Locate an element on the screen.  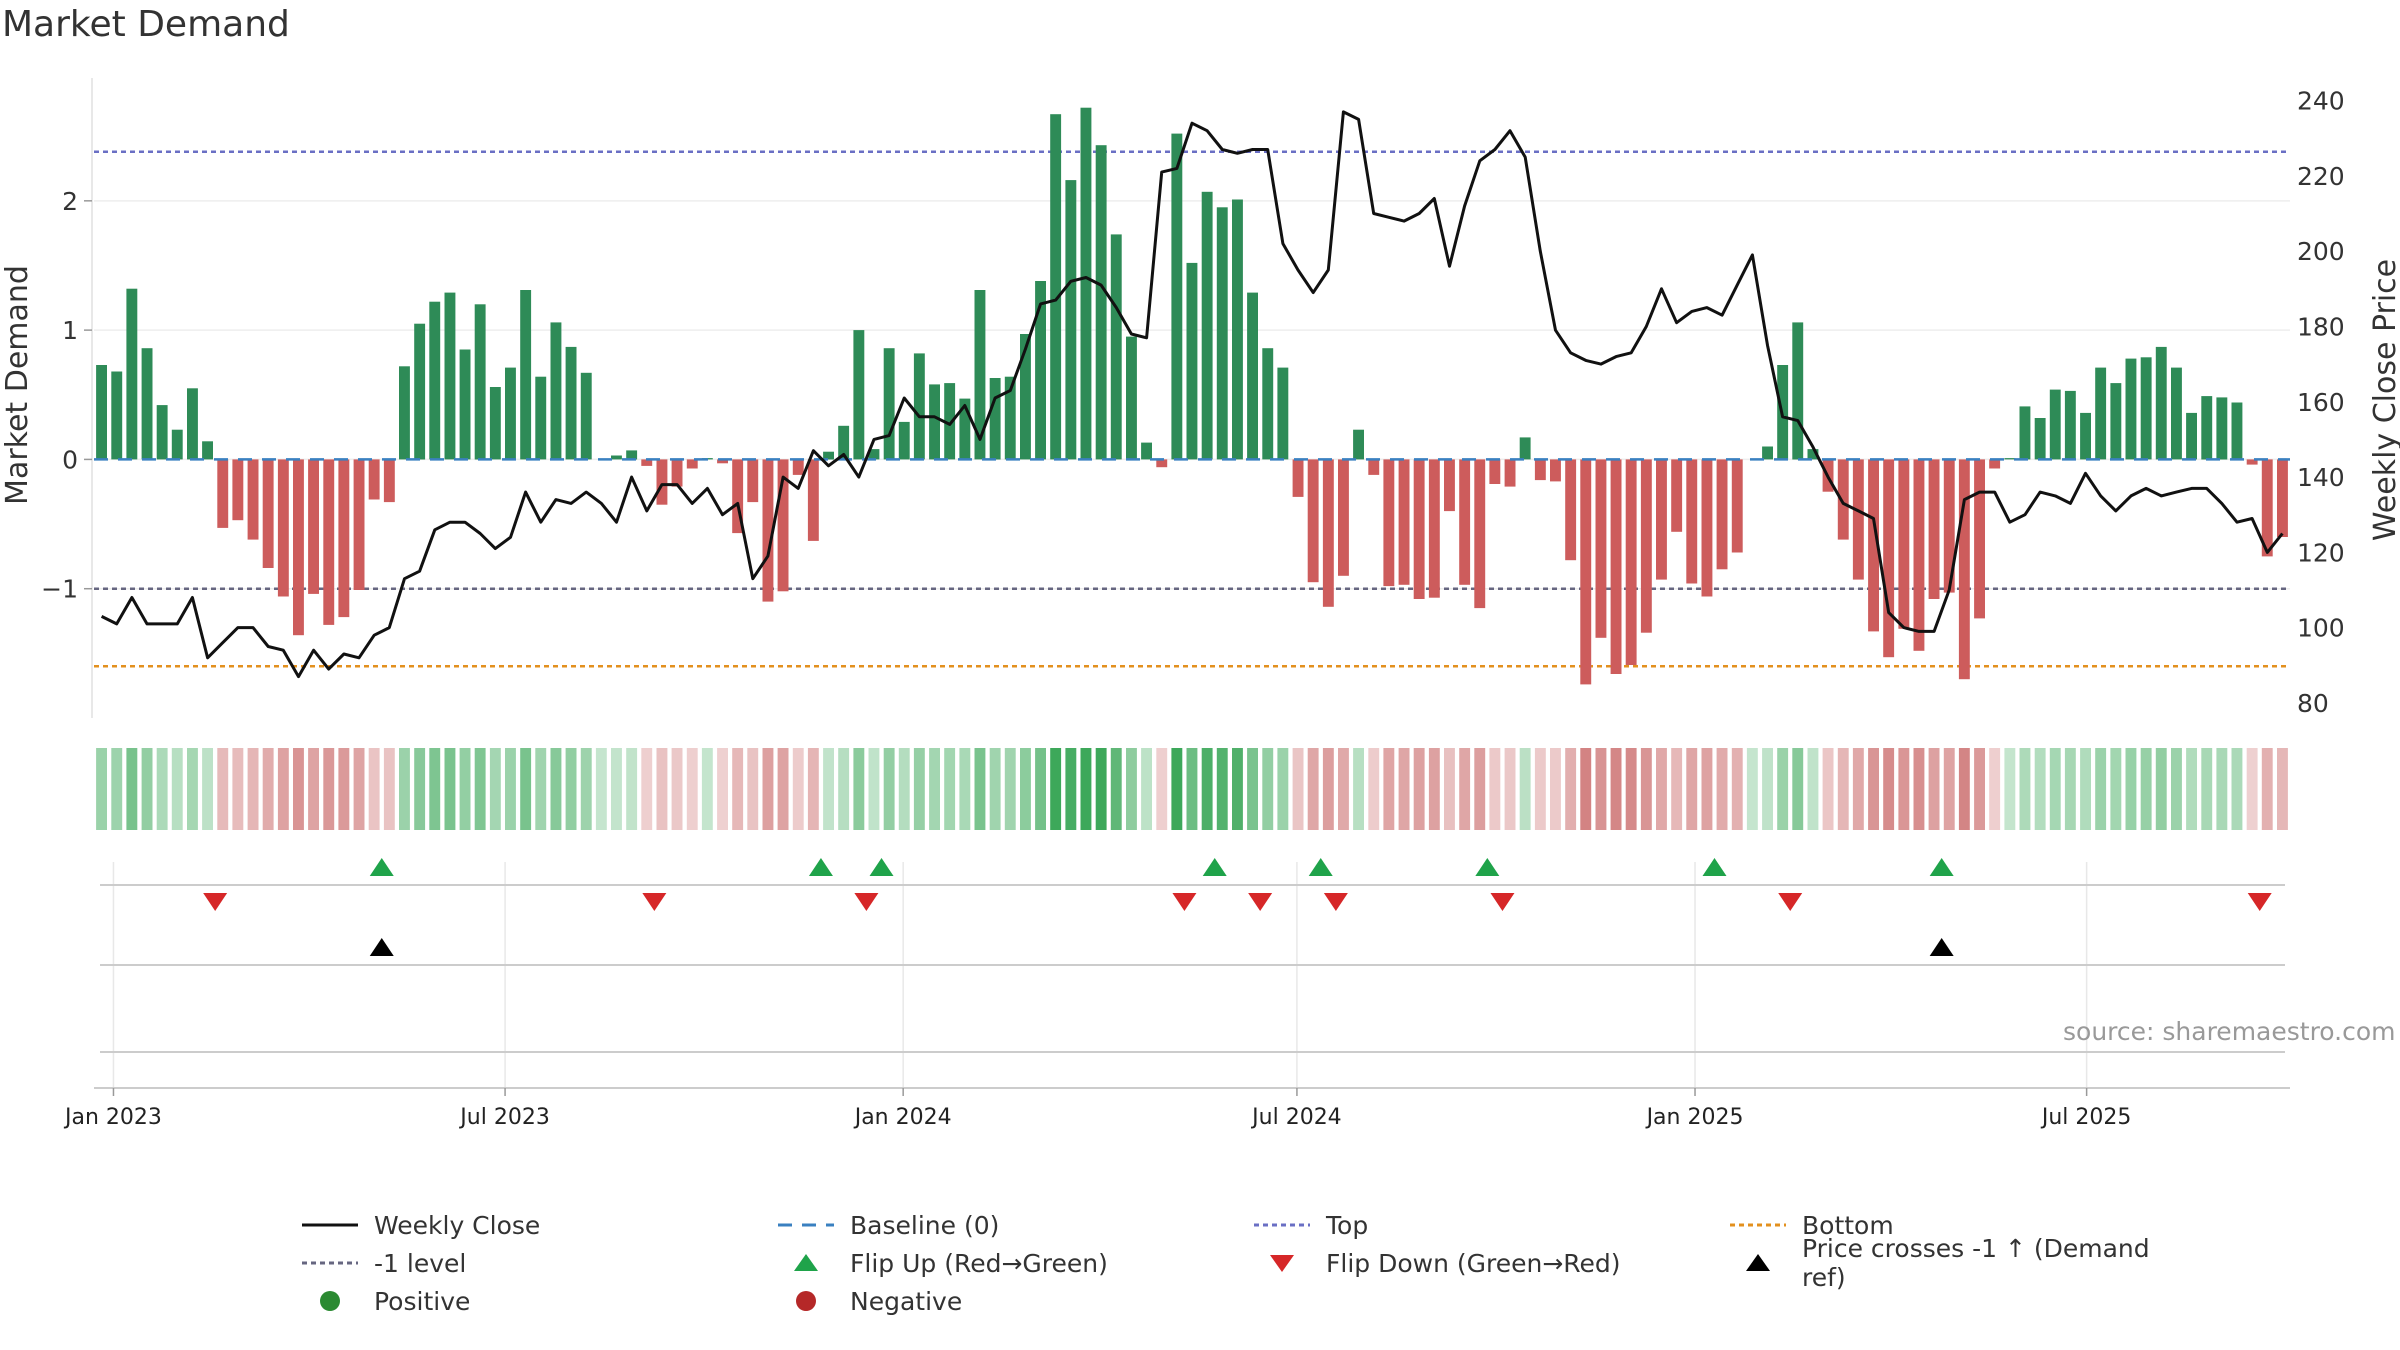
bottom-swatch is located at coordinates (1758, 1225).